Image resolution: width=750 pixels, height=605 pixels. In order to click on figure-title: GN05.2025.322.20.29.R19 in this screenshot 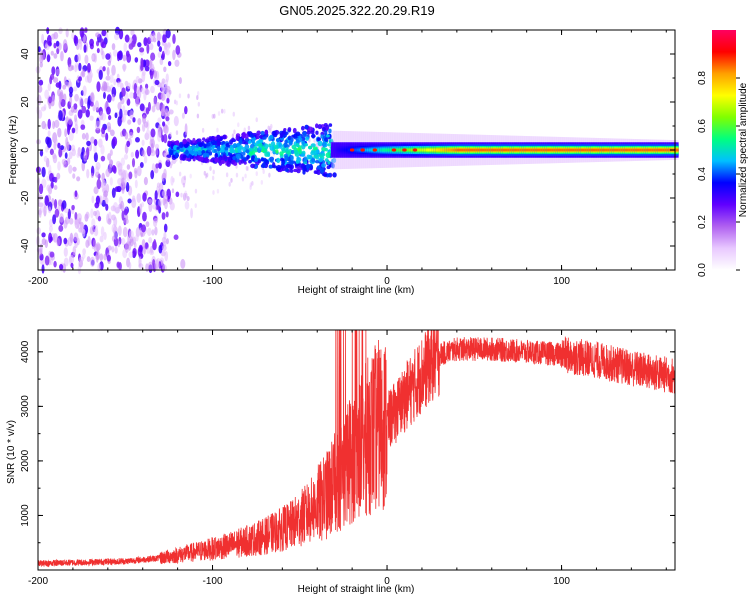, I will do `click(356, 10)`.